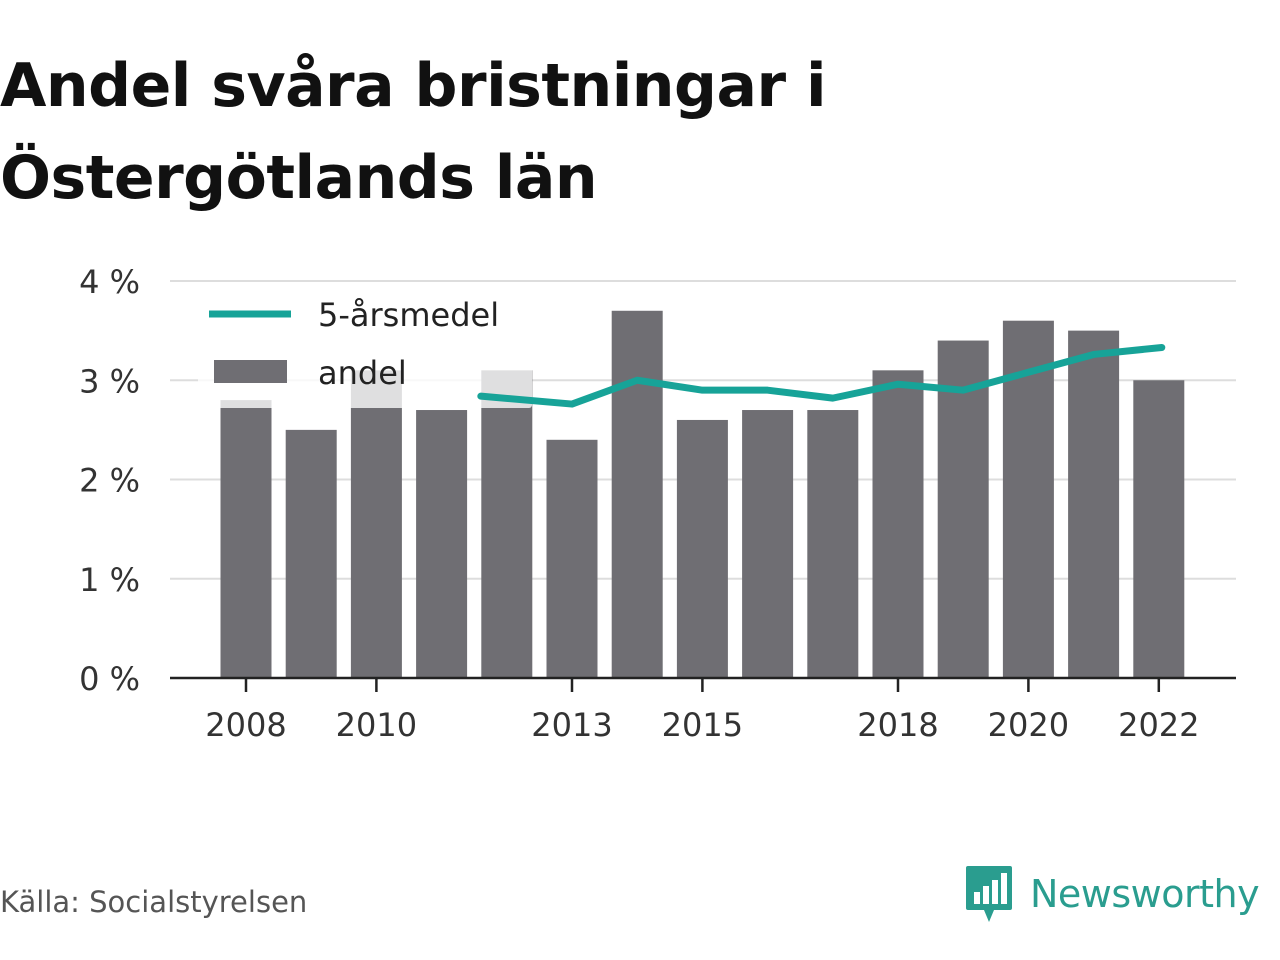  I want to click on bar-2012, so click(507, 524).